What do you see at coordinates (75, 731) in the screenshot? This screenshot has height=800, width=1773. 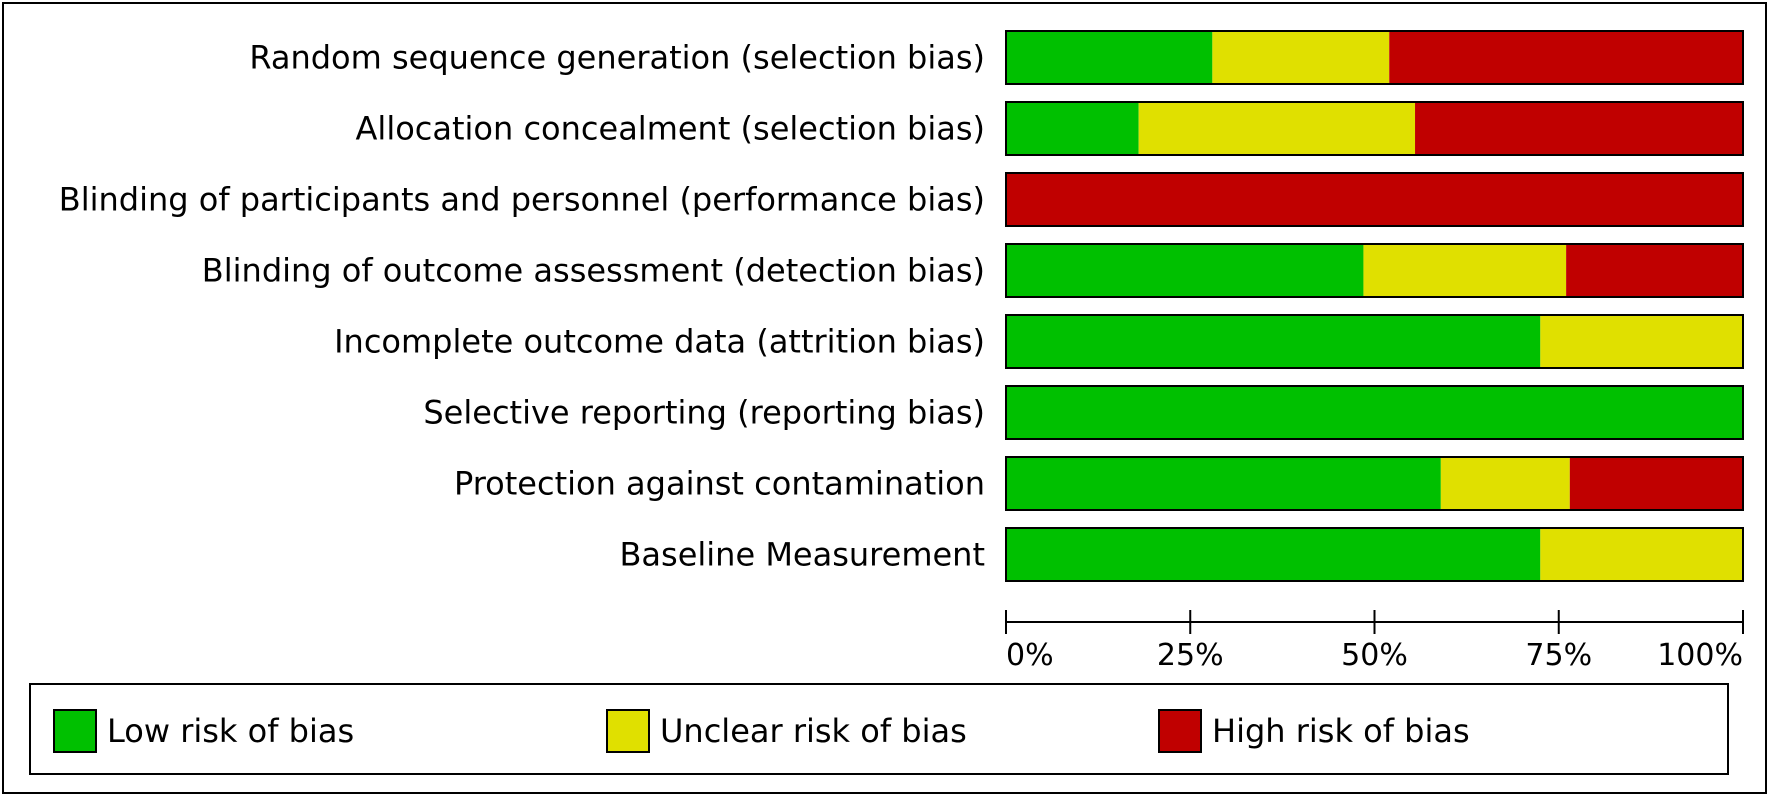 I see `legend-swatch-low` at bounding box center [75, 731].